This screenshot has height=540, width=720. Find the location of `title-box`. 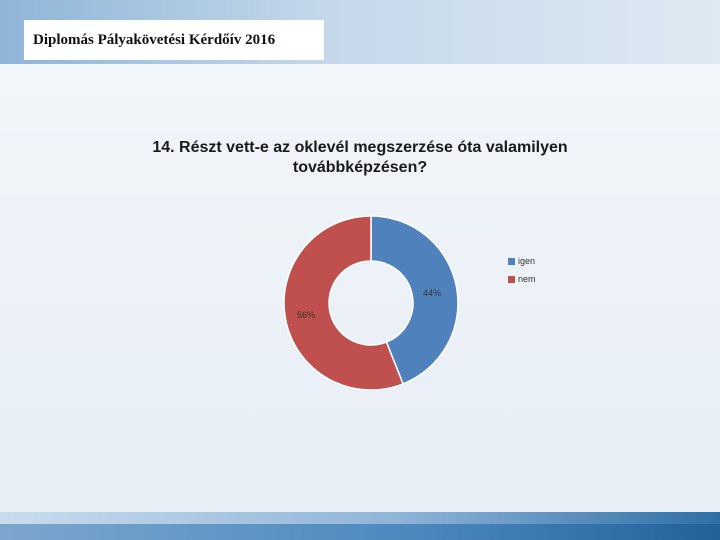

title-box is located at coordinates (174, 40).